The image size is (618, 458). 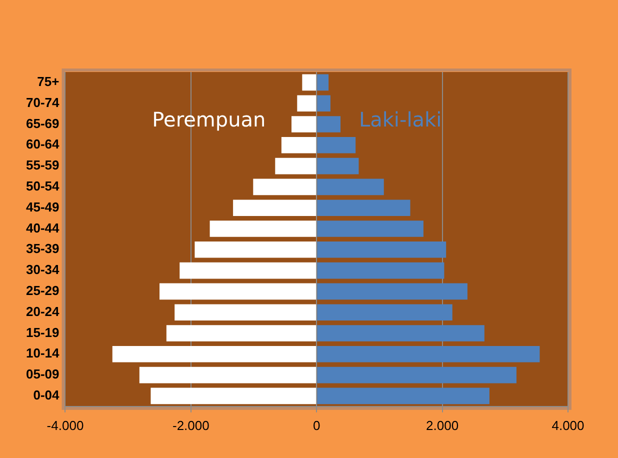 What do you see at coordinates (316, 425) in the screenshot?
I see `x-tick-label: 0` at bounding box center [316, 425].